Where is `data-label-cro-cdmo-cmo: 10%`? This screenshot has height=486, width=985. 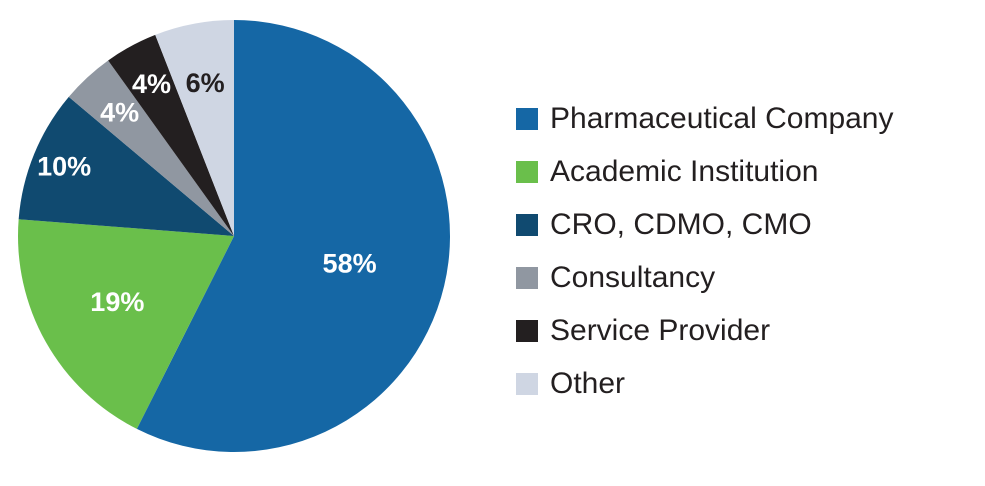 data-label-cro-cdmo-cmo: 10% is located at coordinates (64, 166).